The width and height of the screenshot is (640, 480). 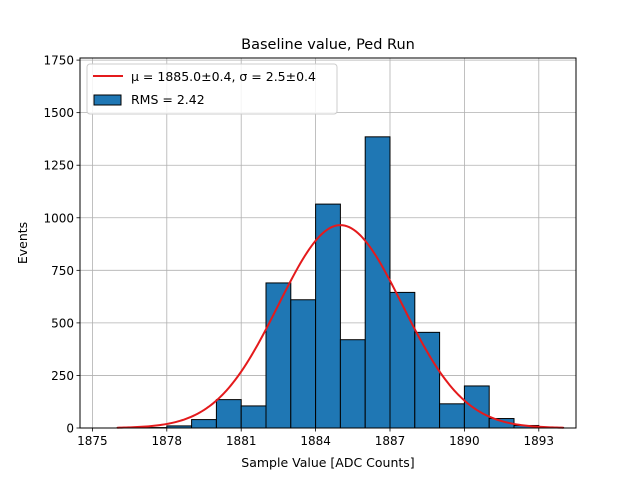 What do you see at coordinates (539, 441) in the screenshot?
I see `x-tick-label: 1893` at bounding box center [539, 441].